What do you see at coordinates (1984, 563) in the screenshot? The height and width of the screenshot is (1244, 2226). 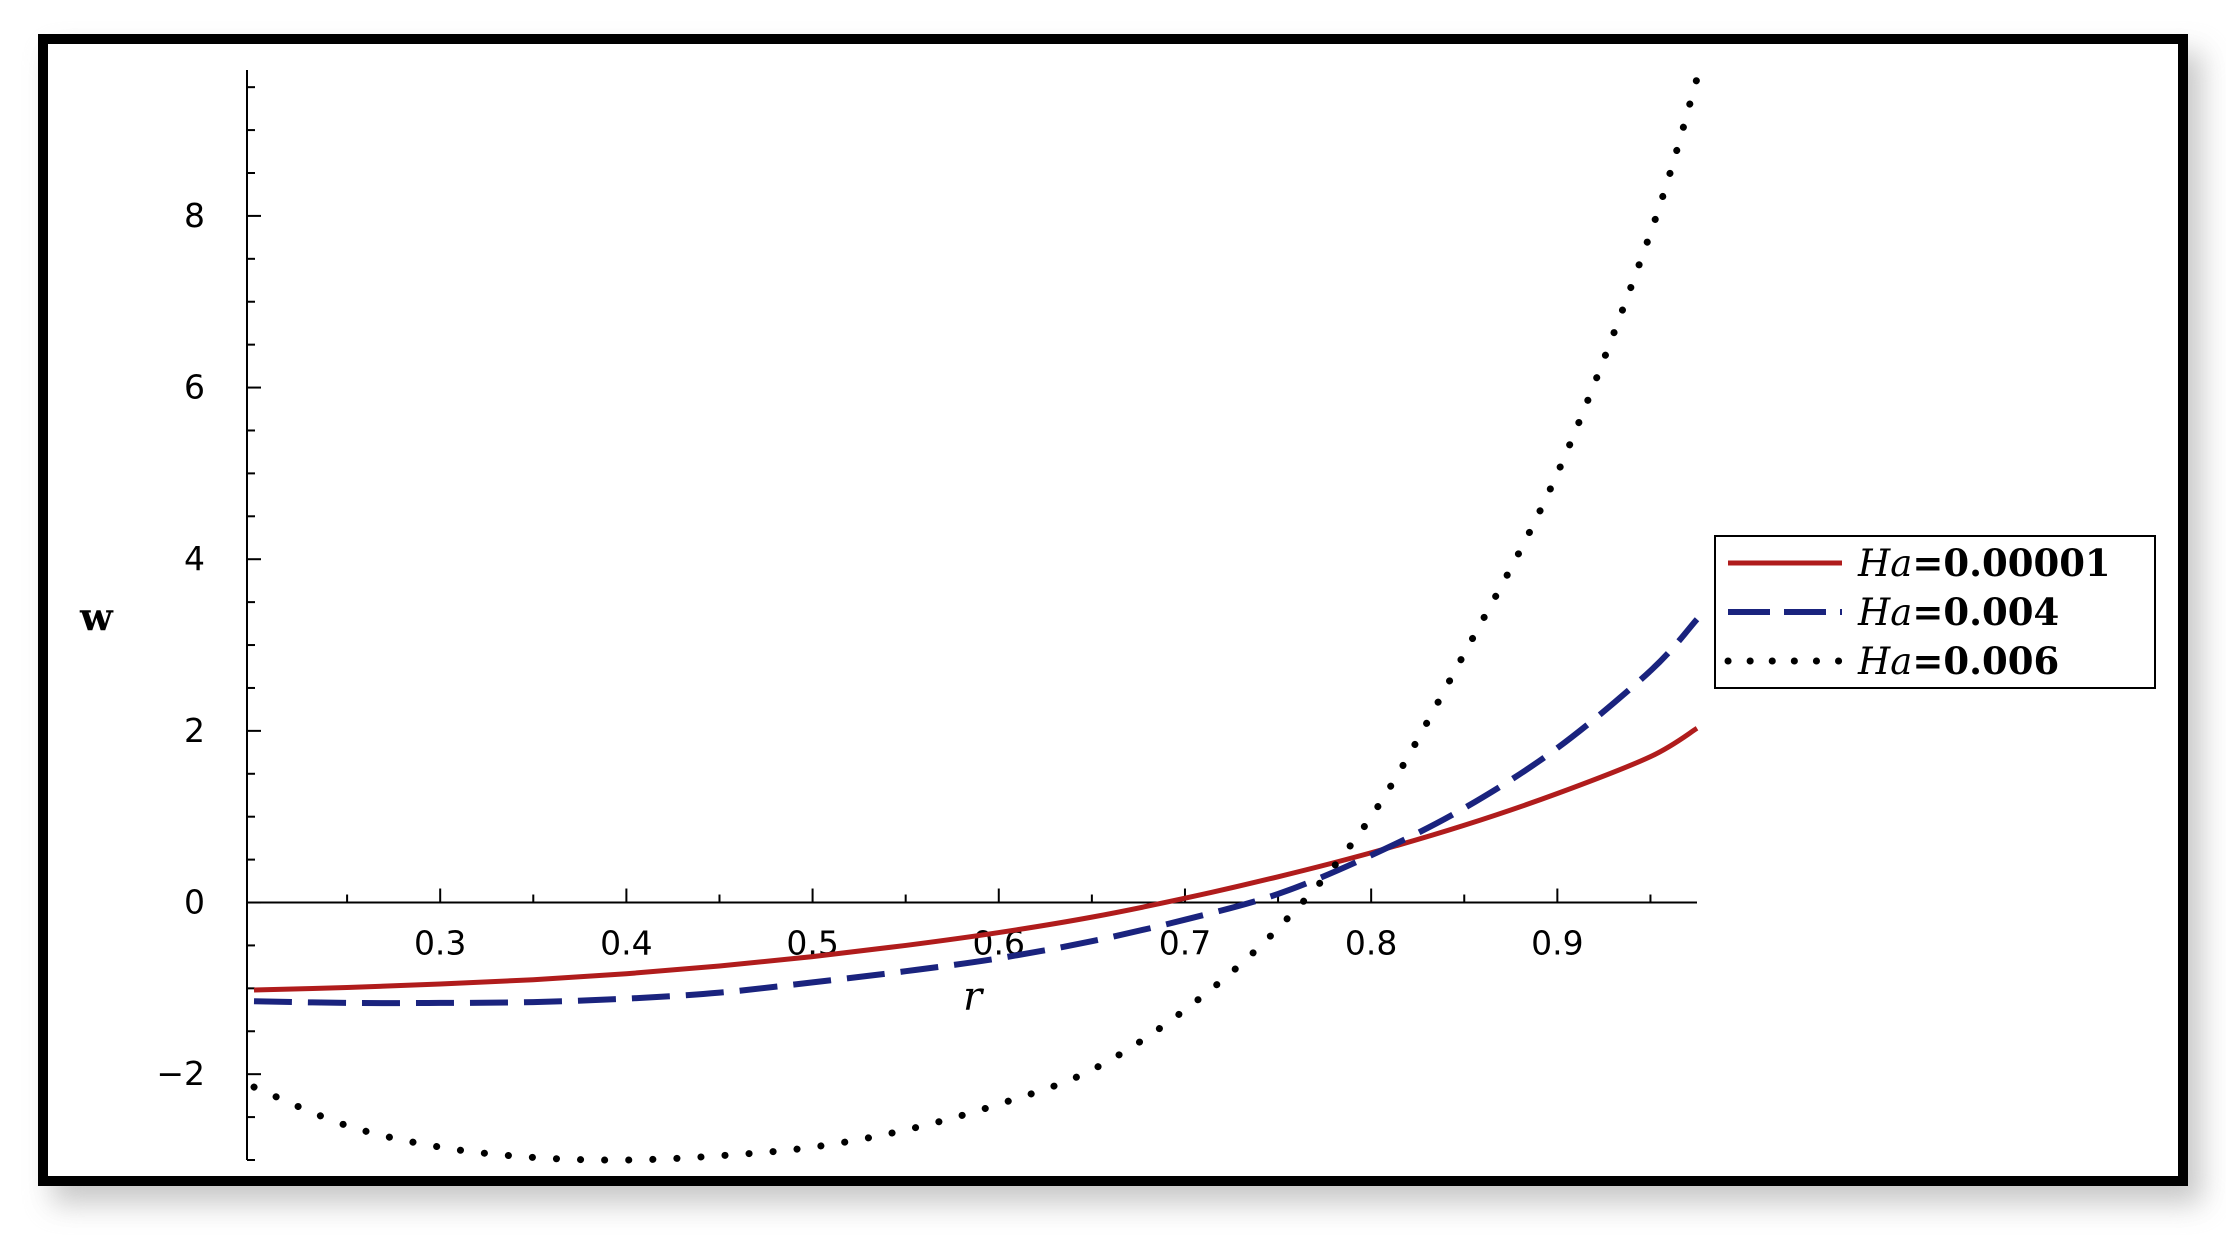 I see `legend-label-1: Ha=0.00001` at bounding box center [1984, 563].